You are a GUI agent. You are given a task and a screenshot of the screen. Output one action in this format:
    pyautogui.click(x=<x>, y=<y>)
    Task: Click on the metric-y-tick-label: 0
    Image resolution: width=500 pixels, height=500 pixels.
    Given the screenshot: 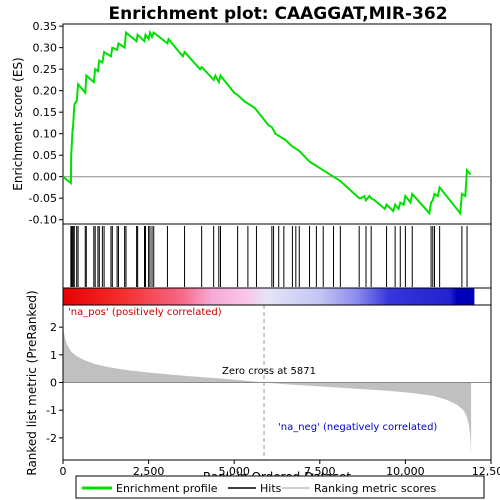 What is the action you would take?
    pyautogui.click(x=53, y=383)
    